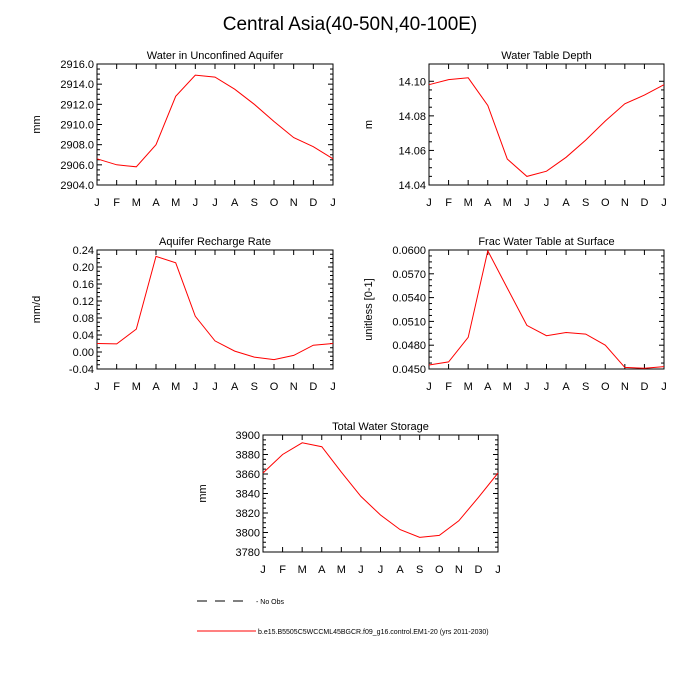 The height and width of the screenshot is (700, 700). Describe the element at coordinates (83, 285) in the screenshot. I see `y-tick-label: 0.16` at that location.